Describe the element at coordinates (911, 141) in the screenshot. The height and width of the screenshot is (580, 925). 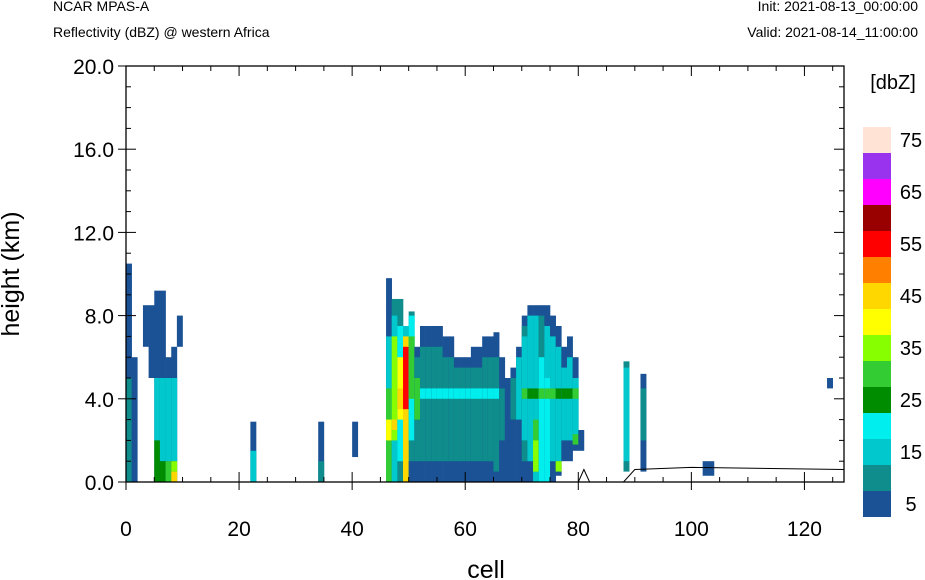
I see `colorbar-label: 75` at that location.